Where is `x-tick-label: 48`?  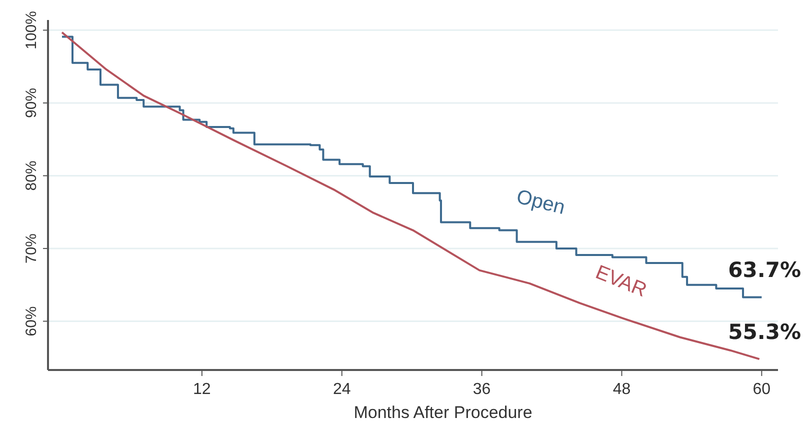
x-tick-label: 48 is located at coordinates (621, 389).